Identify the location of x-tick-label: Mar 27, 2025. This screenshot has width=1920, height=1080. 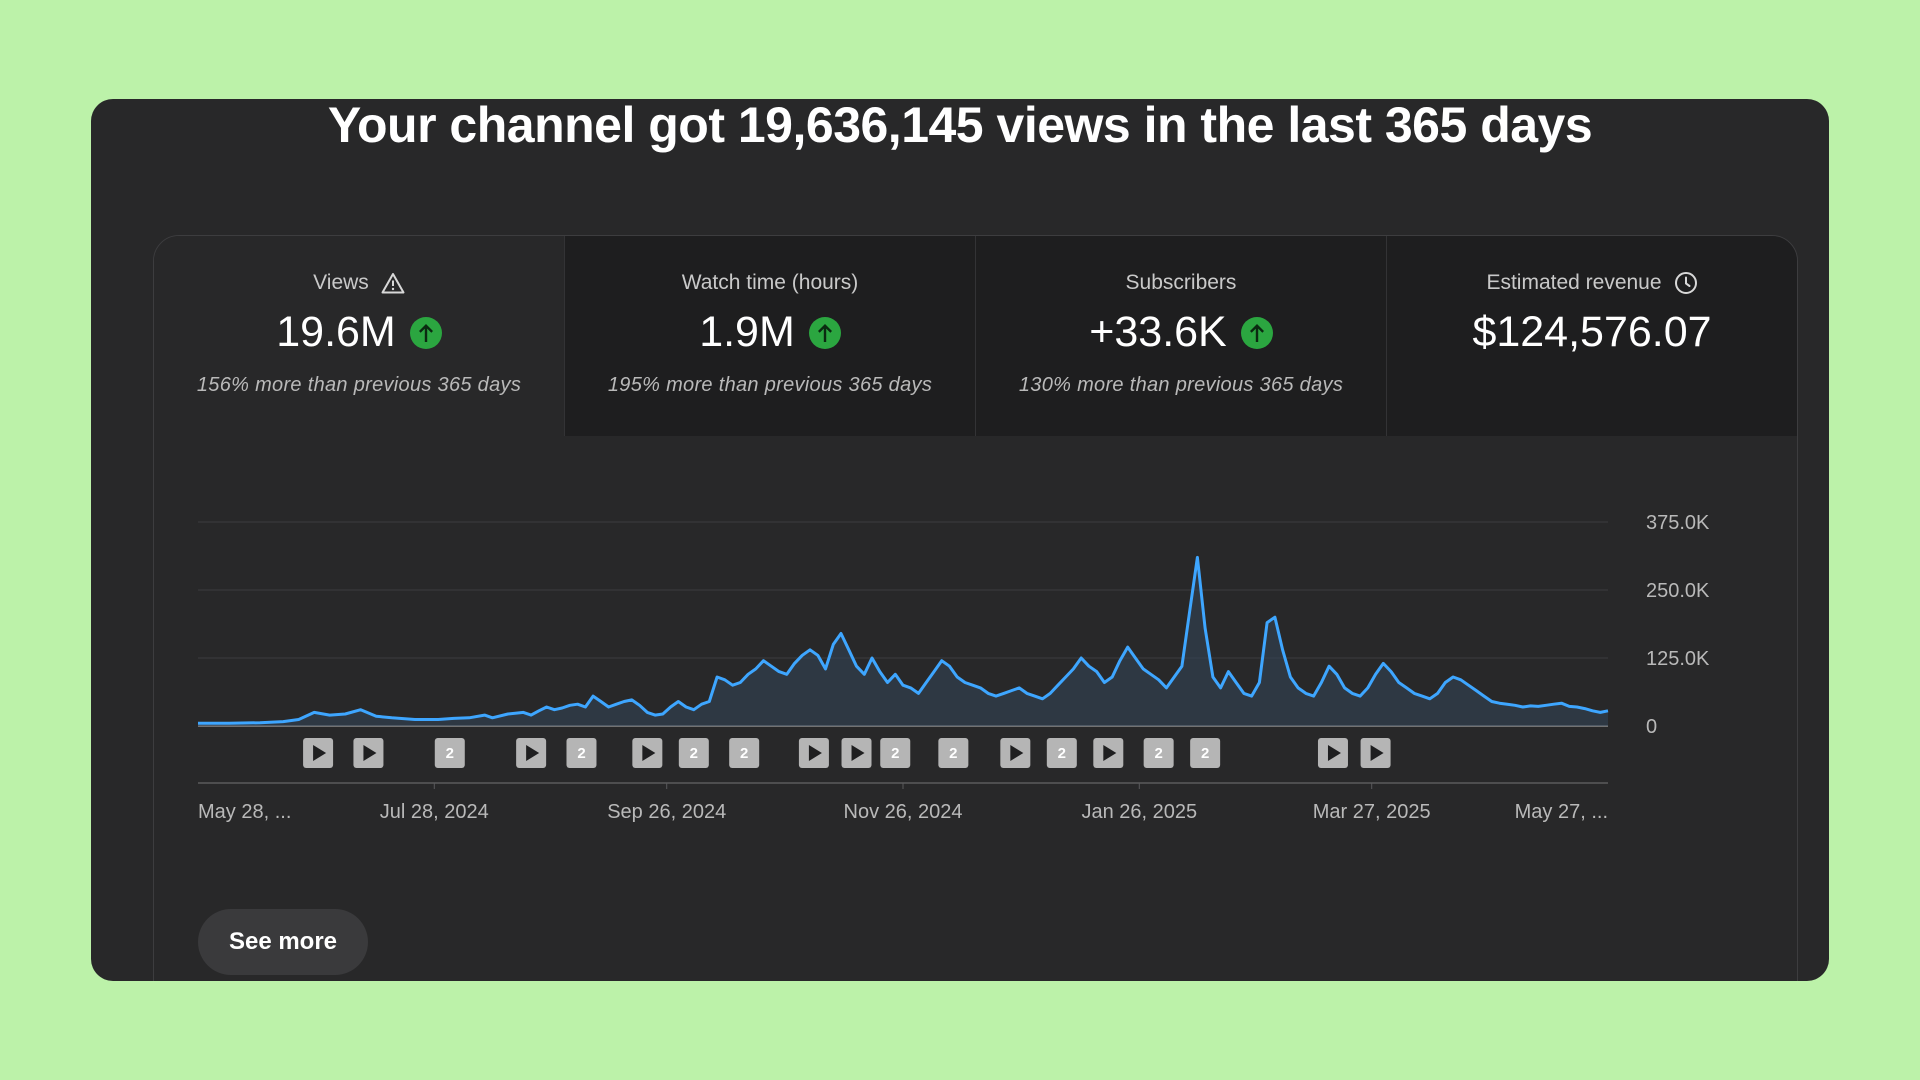
(1372, 812).